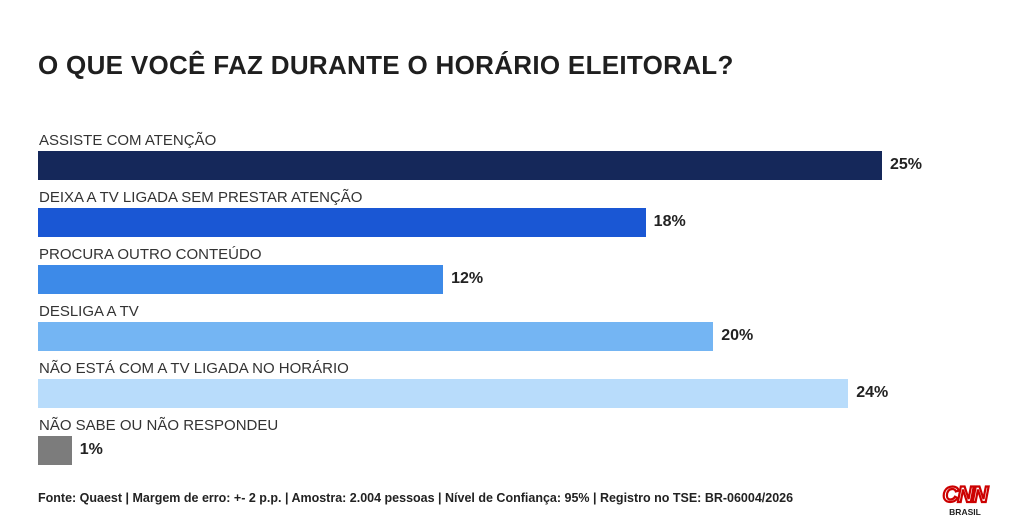 The width and height of the screenshot is (1020, 526). Describe the element at coordinates (518, 270) in the screenshot. I see `bar-row: PROCURA OUTRO CONTEÚDO 12%` at that location.